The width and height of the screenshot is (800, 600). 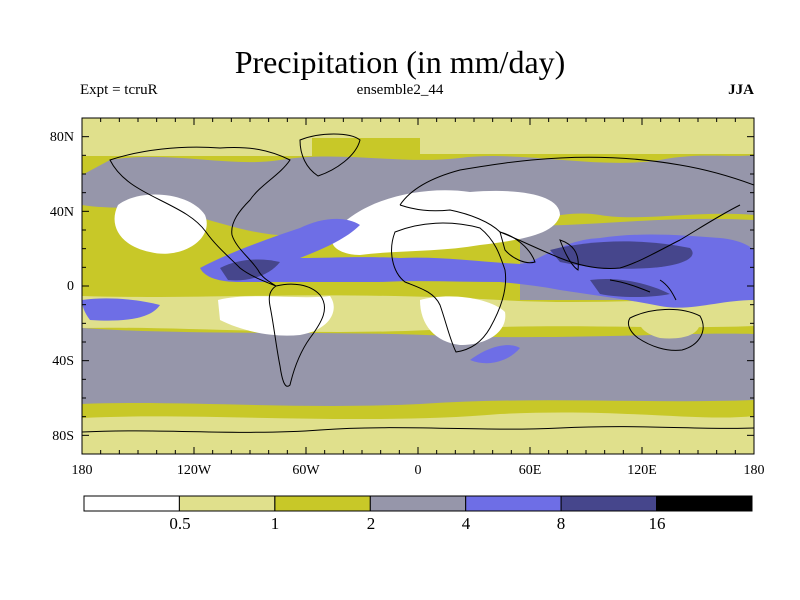 What do you see at coordinates (62, 137) in the screenshot?
I see `lat-label-80n: 80N` at bounding box center [62, 137].